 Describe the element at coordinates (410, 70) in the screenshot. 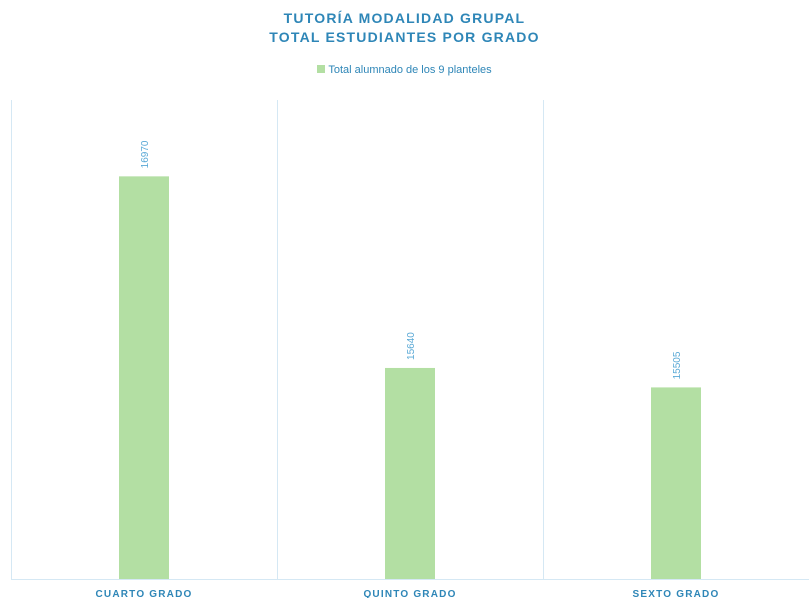

I see `legend-label: Total alumnado de los 9 planteles` at that location.